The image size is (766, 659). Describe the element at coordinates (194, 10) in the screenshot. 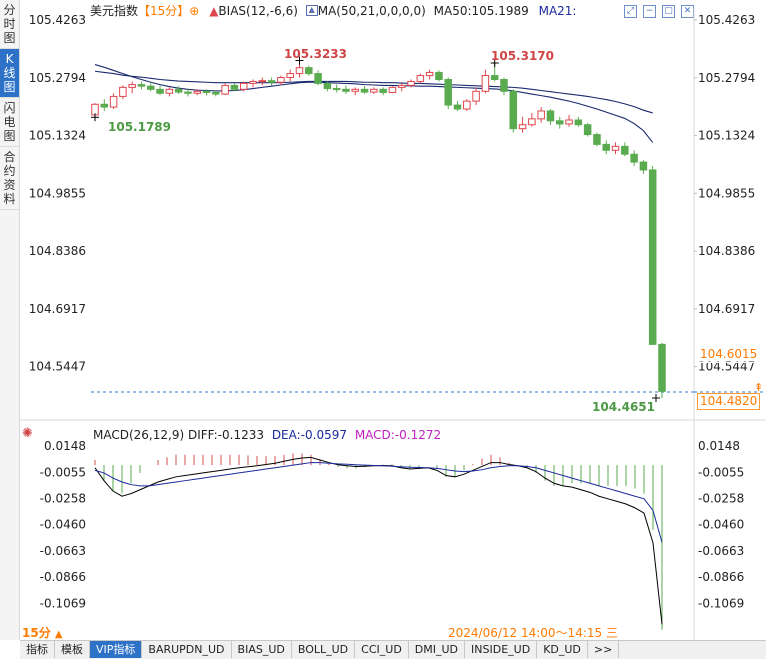

I see `add-icon: ⊕` at that location.